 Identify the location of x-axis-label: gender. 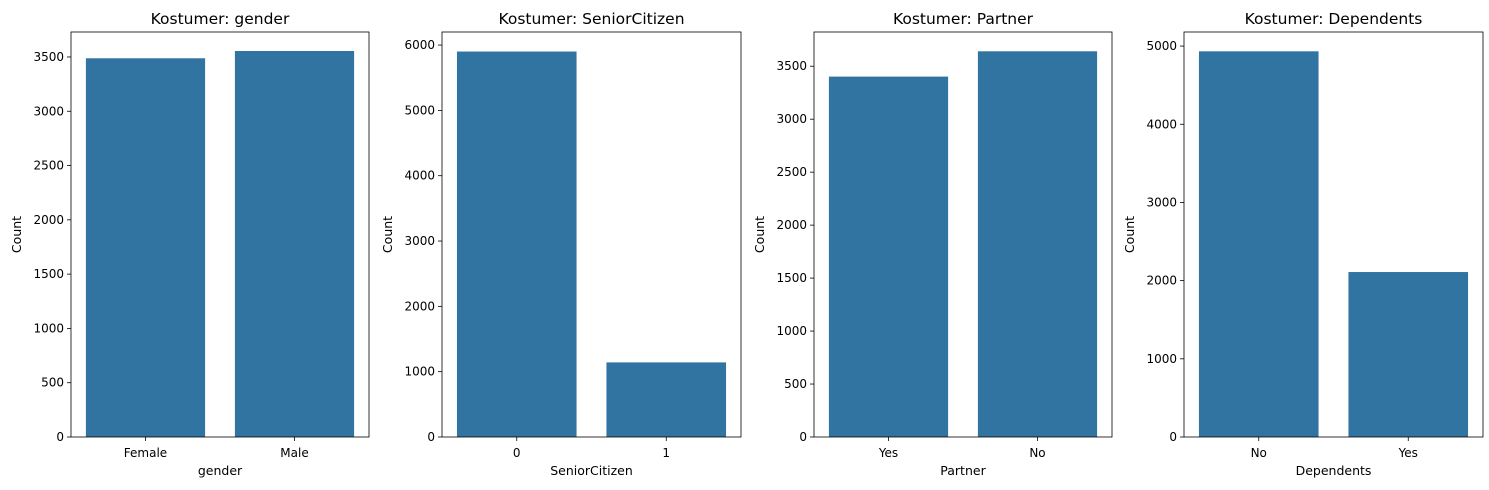
(220, 470).